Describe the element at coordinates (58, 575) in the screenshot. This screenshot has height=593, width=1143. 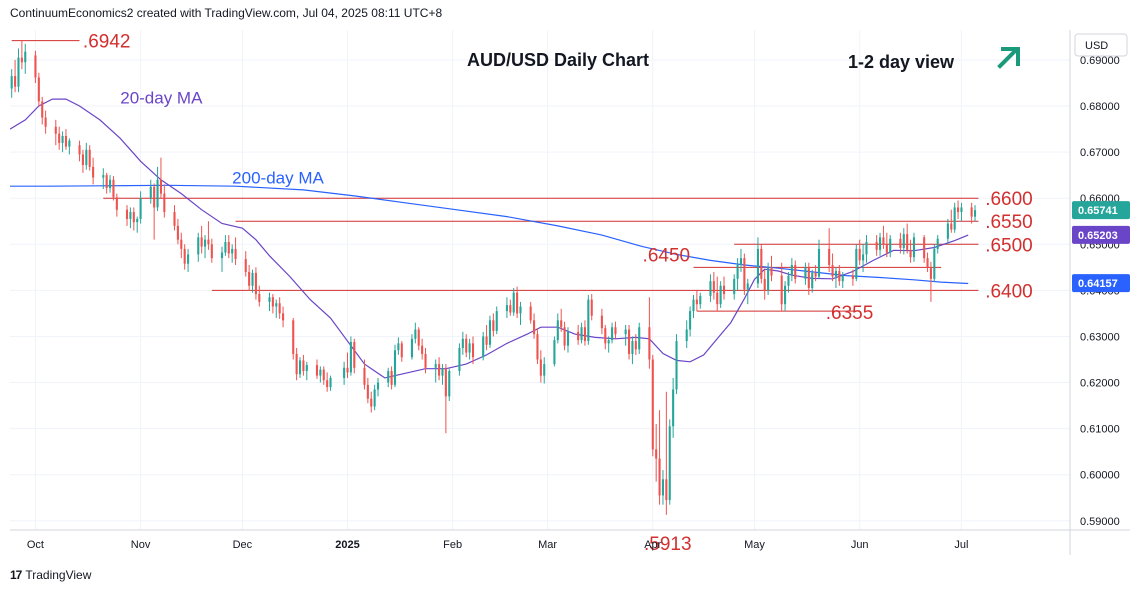
I see `brand-name: TradingView` at that location.